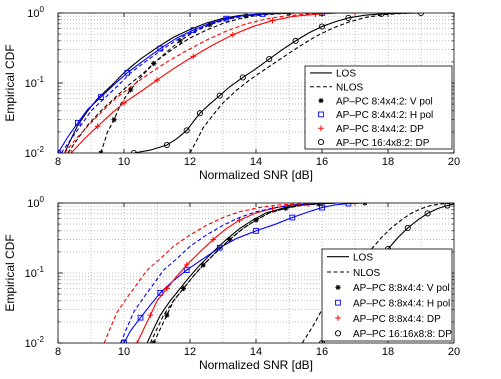 The width and height of the screenshot is (501, 379). I want to click on legend-entry-4: AP–PC 8:4x4:2: H pol, so click(375, 115).